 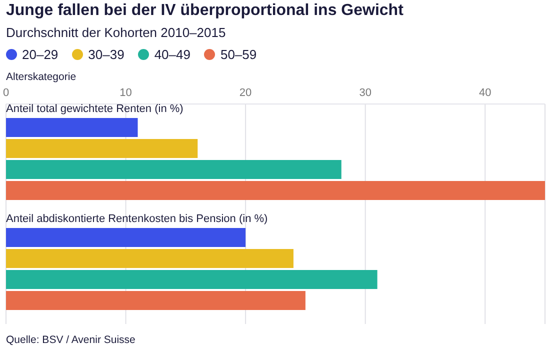 I want to click on legend-label: 50–59, so click(x=238, y=54).